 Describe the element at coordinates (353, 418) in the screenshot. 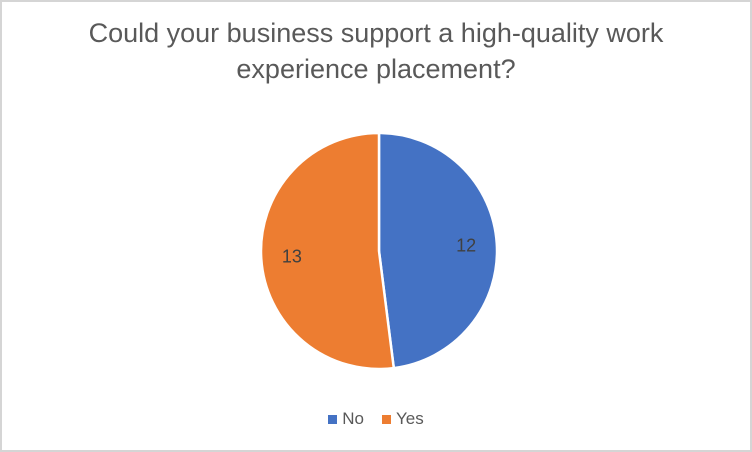

I see `legend-label-no: No` at that location.